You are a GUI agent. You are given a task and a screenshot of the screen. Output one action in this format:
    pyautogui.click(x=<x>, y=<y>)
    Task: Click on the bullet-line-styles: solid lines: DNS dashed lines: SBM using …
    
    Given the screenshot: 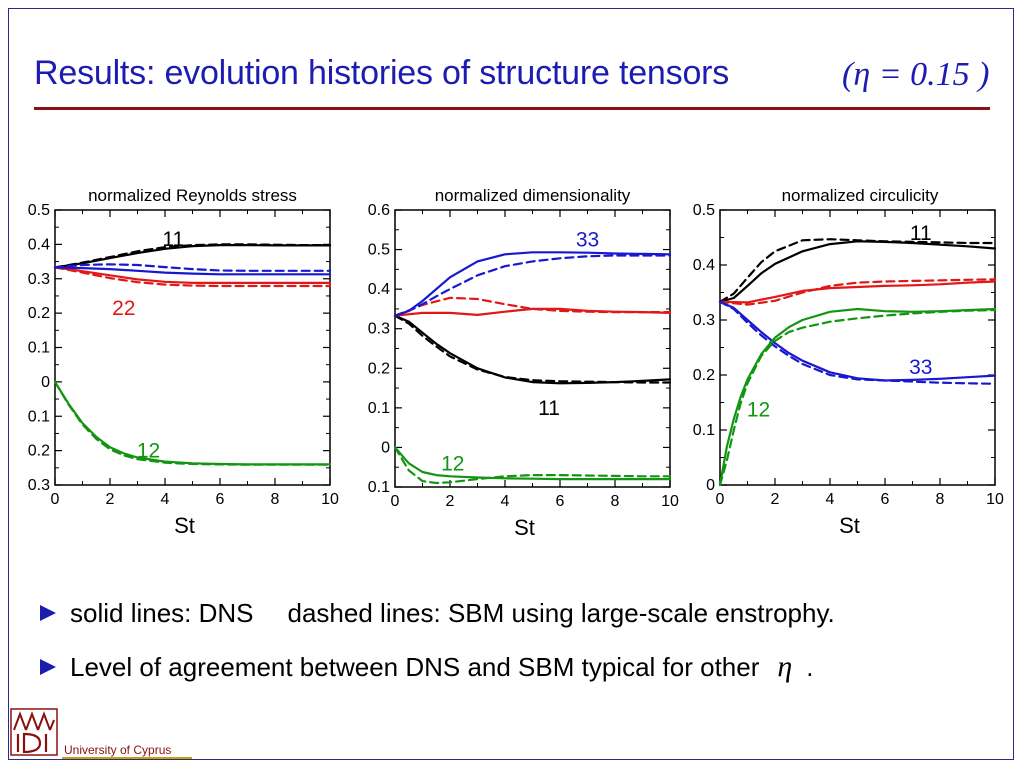 What is the action you would take?
    pyautogui.click(x=437, y=613)
    